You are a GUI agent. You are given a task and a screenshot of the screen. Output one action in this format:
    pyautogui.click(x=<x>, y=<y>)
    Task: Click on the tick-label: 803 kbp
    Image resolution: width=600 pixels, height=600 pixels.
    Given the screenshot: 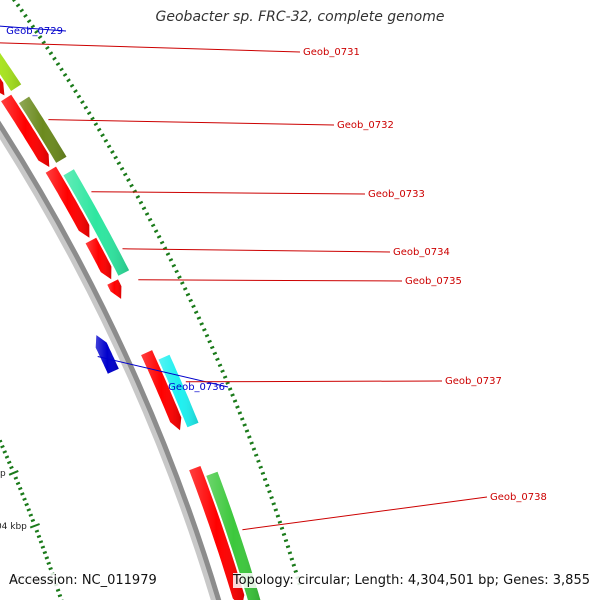 What is the action you would take?
    pyautogui.click(x=3, y=474)
    